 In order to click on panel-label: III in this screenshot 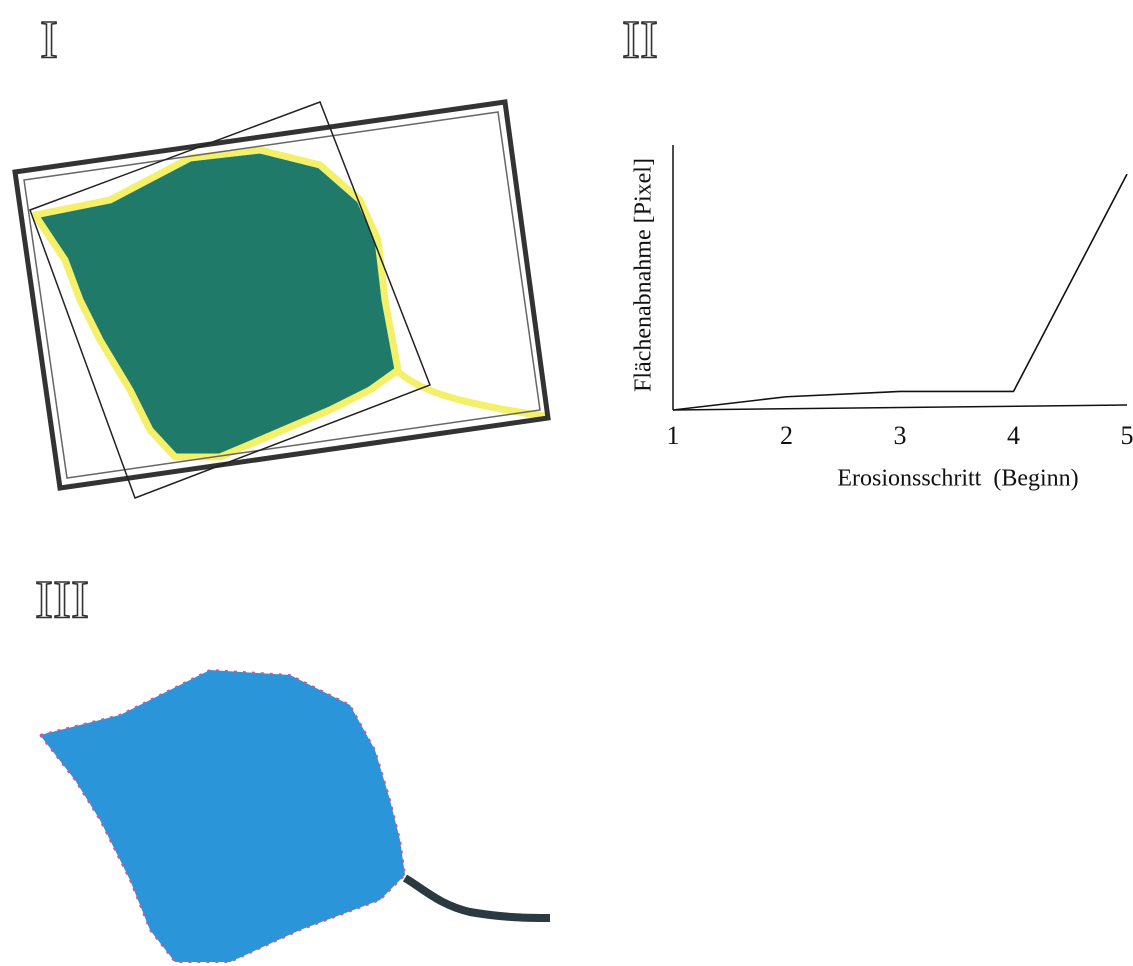, I will do `click(62, 599)`.